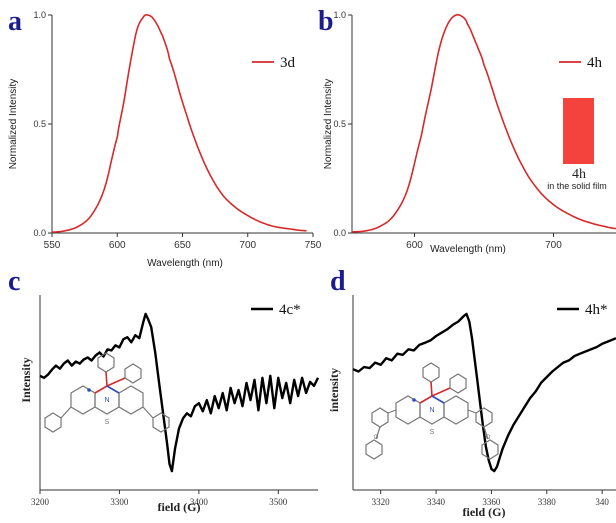 This screenshot has width=616, height=523. Describe the element at coordinates (131, 400) in the screenshot. I see `ring-right` at that location.